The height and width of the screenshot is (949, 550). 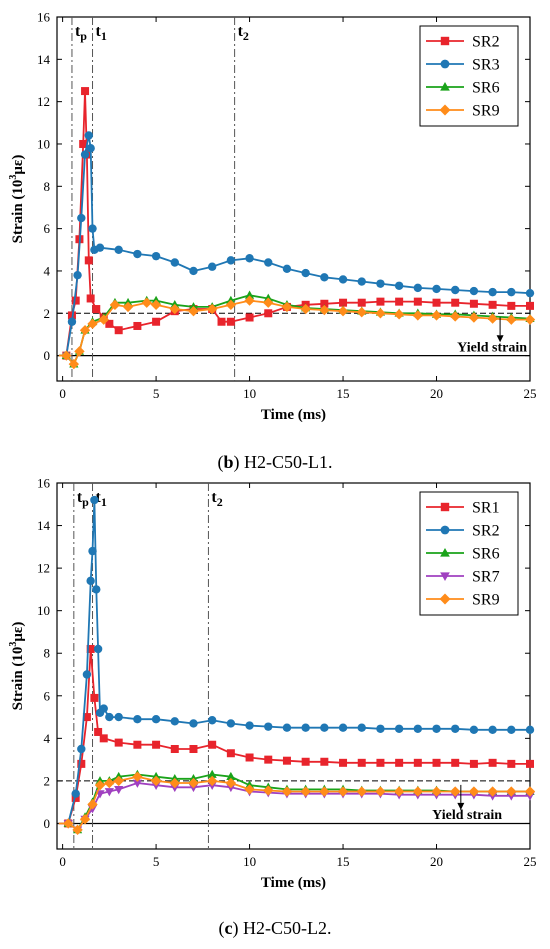 I want to click on legend-label: SR2, so click(x=486, y=42).